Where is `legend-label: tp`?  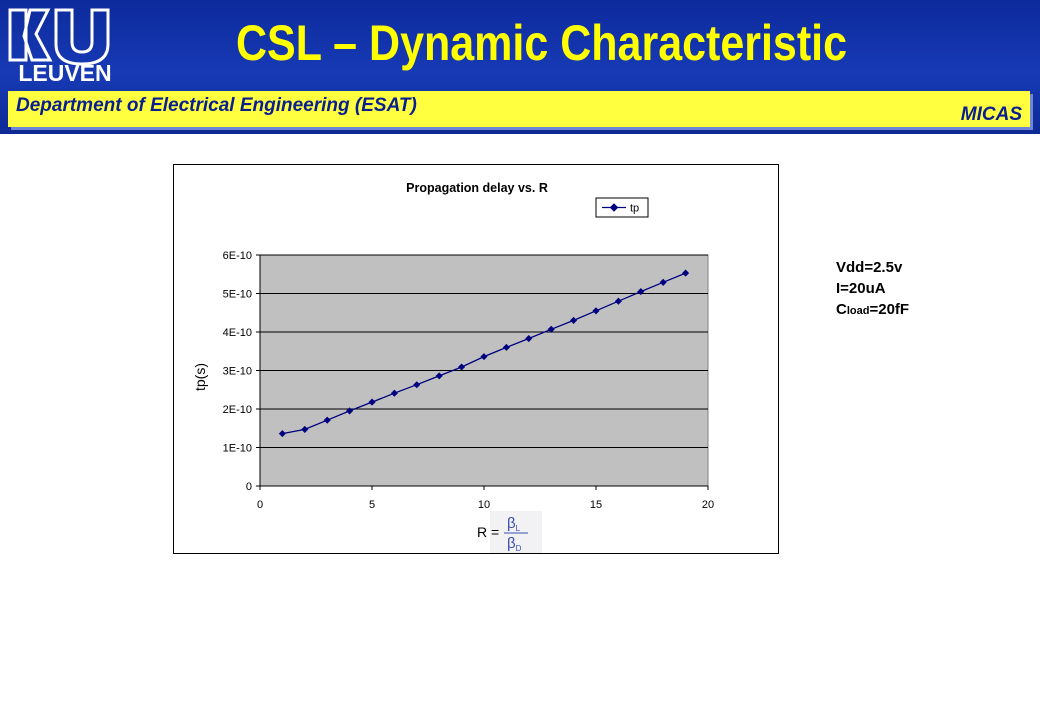 legend-label: tp is located at coordinates (634, 209).